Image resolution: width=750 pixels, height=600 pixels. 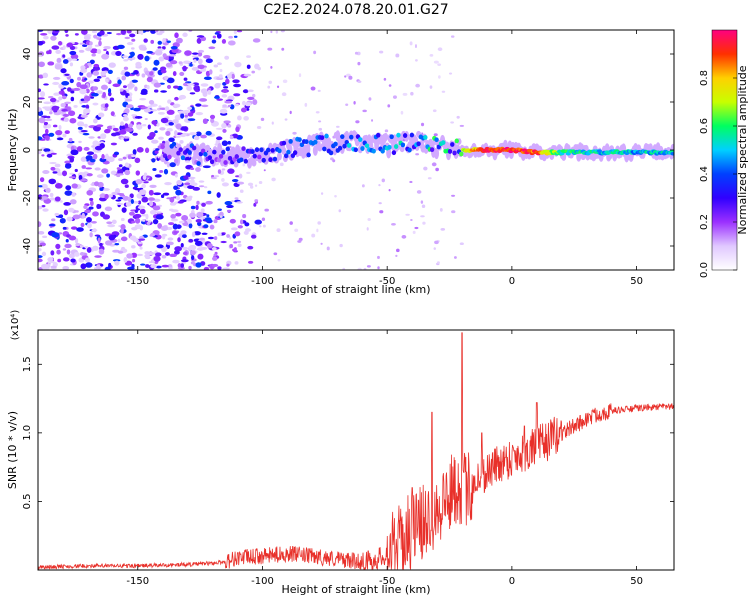 I want to click on colorbar-tick-label-2: 0.4, so click(x=704, y=174).